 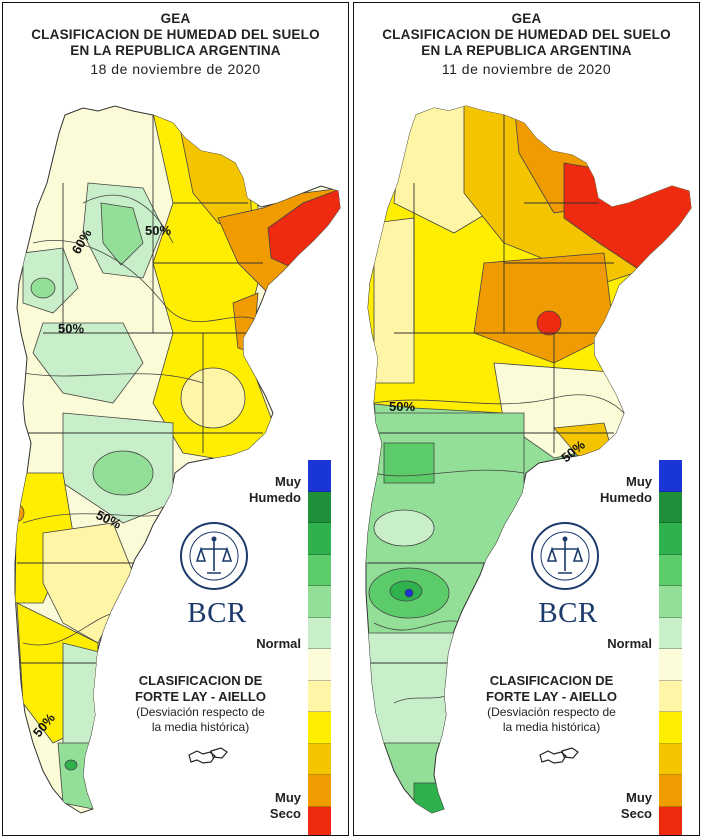 What do you see at coordinates (526, 69) in the screenshot?
I see `map-date: 11 de noviembre de 2020` at bounding box center [526, 69].